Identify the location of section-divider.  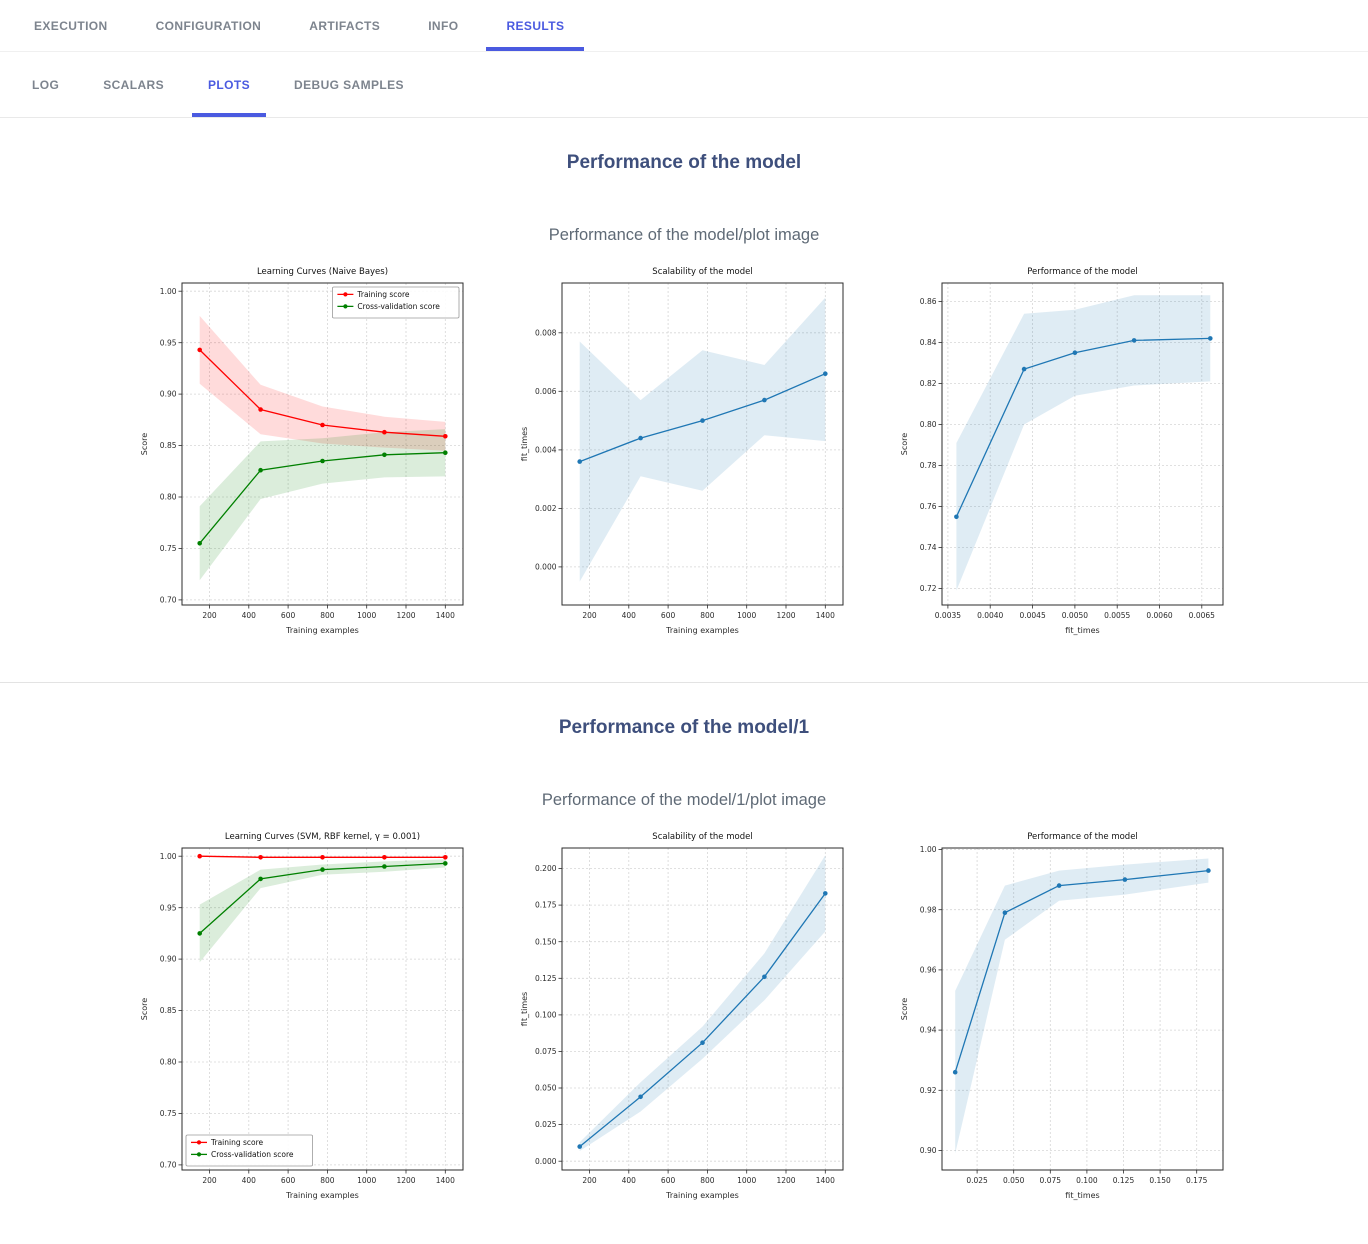
(684, 682).